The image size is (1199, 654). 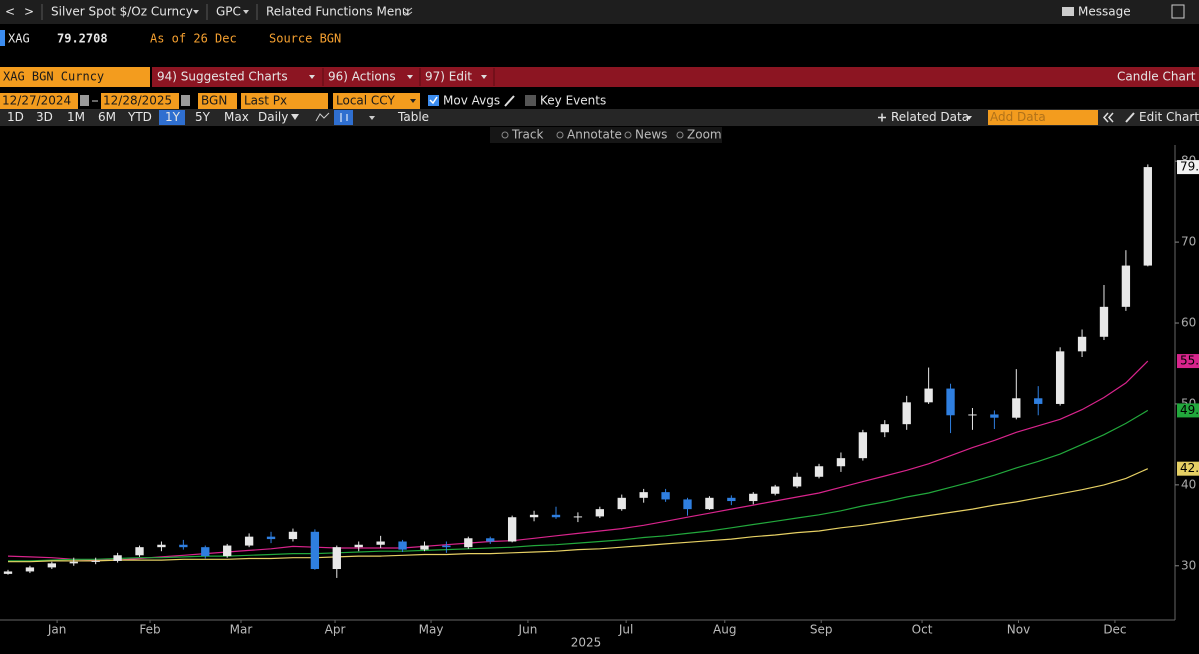 What do you see at coordinates (15, 117) in the screenshot?
I see `period-button: 1D` at bounding box center [15, 117].